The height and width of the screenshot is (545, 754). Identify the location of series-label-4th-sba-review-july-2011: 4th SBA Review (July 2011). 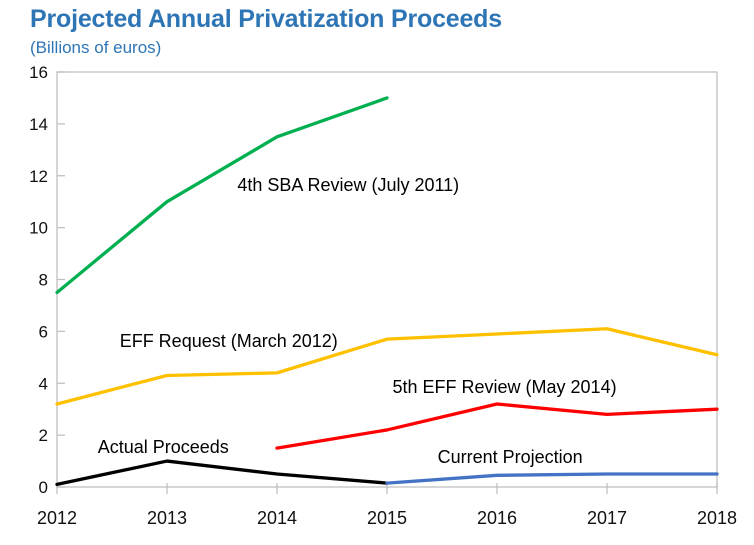
(348, 185).